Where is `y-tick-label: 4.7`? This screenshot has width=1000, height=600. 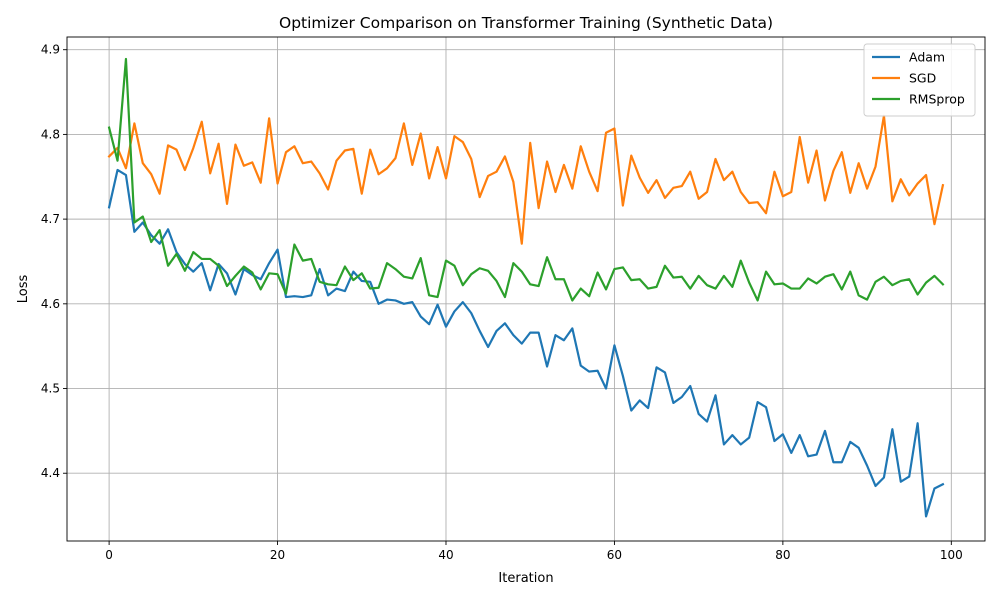 y-tick-label: 4.7 is located at coordinates (50, 219).